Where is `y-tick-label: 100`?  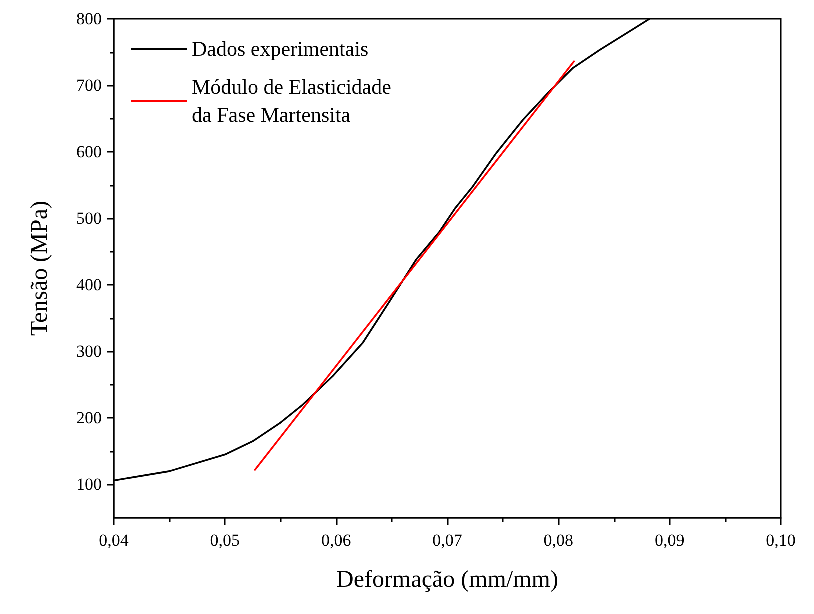
y-tick-label: 100 is located at coordinates (89, 484).